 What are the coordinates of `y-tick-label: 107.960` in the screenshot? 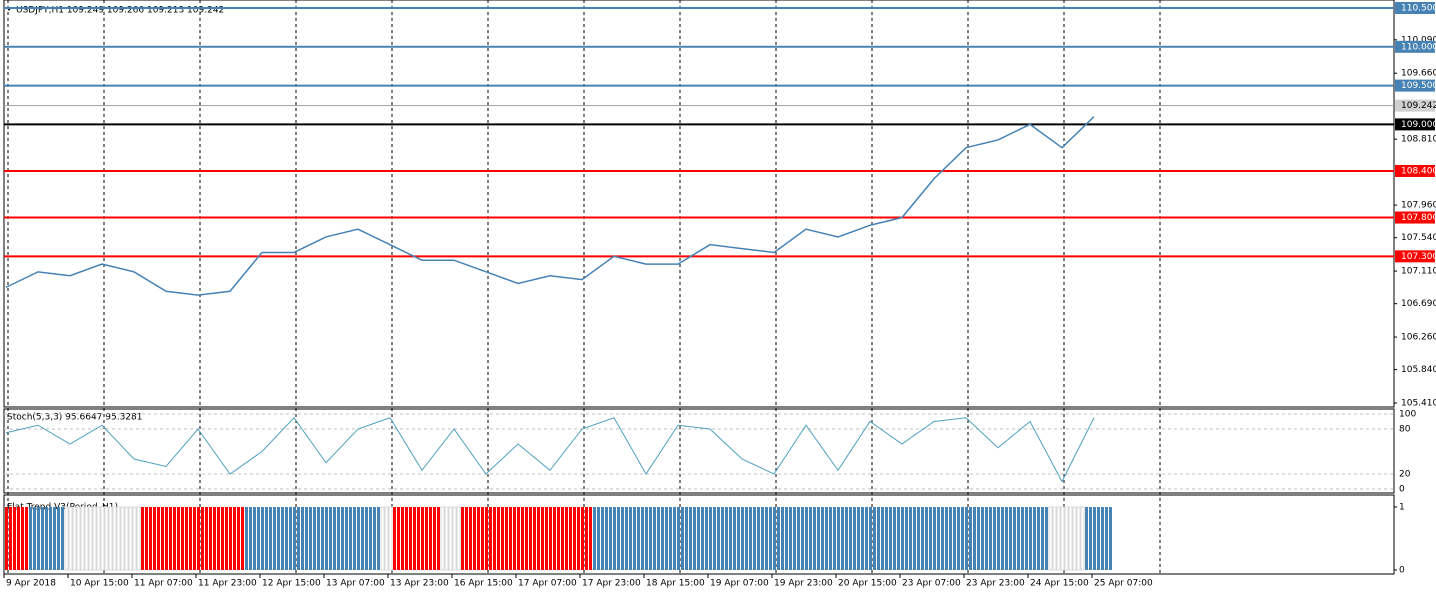 It's located at (1418, 206).